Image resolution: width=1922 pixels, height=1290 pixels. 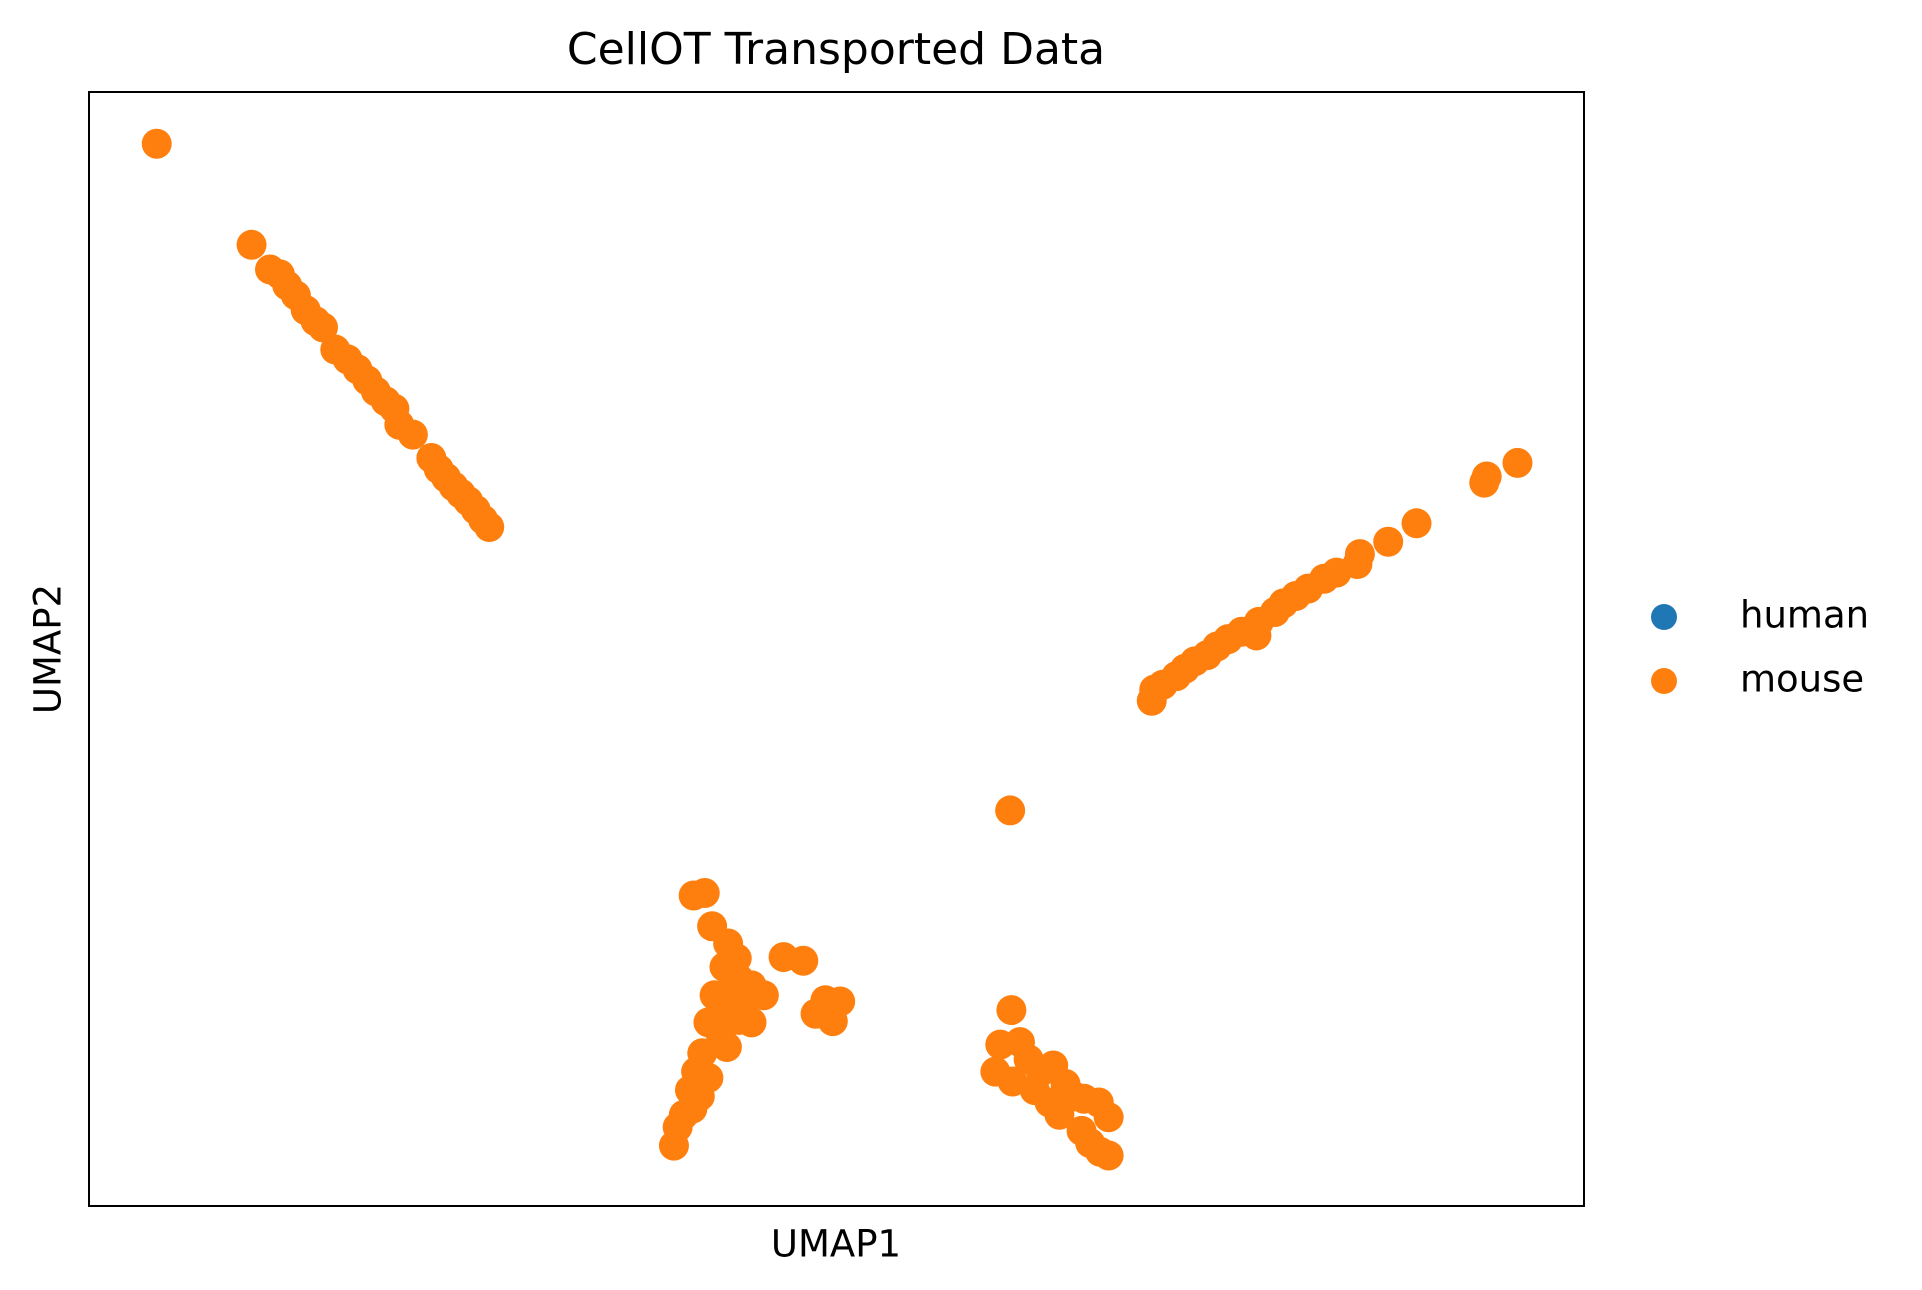 What do you see at coordinates (1760, 647) in the screenshot?
I see `legend: human mouse` at bounding box center [1760, 647].